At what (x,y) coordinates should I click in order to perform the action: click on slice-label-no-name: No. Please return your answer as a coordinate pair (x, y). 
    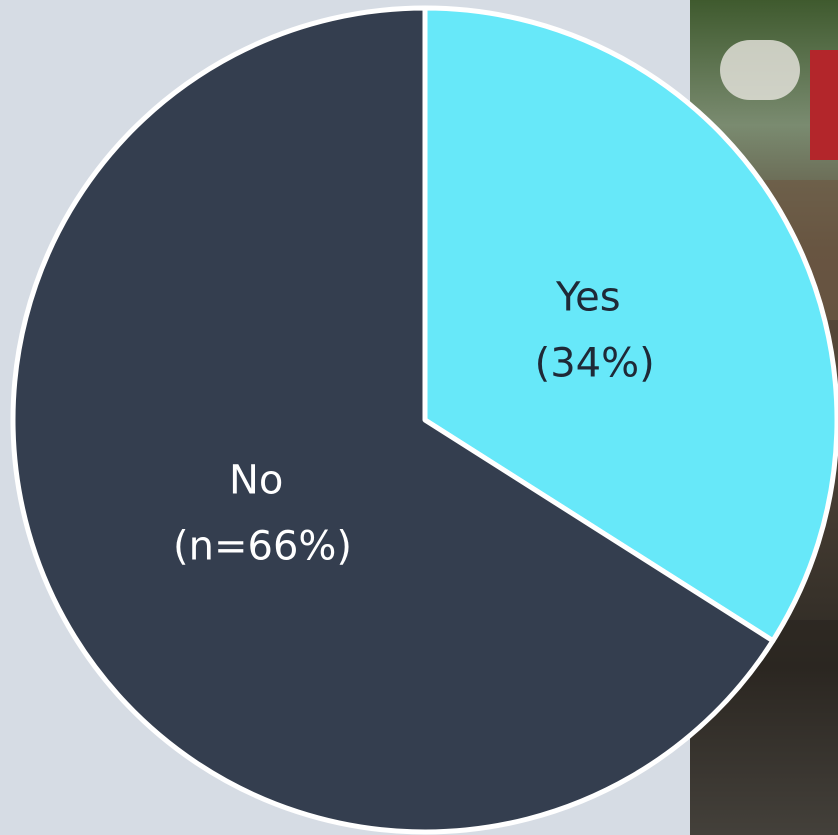
    Looking at the image, I should click on (256, 480).